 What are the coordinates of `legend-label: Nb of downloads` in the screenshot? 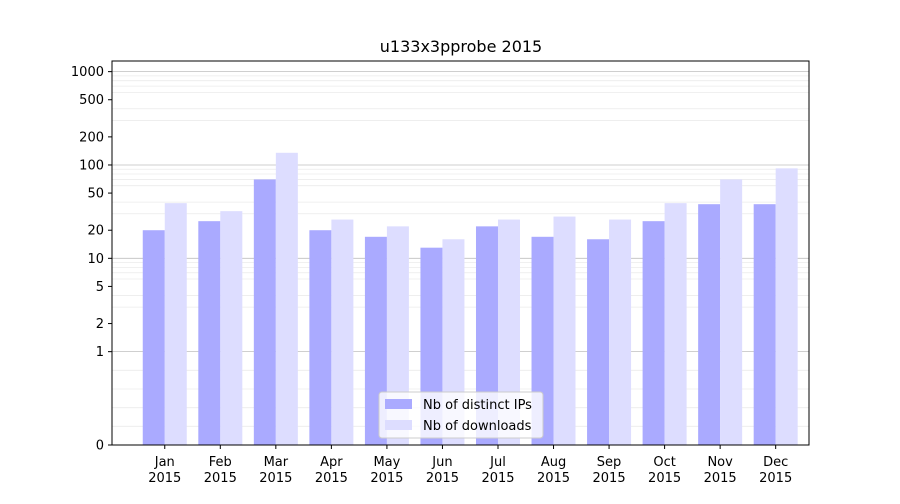 It's located at (477, 426).